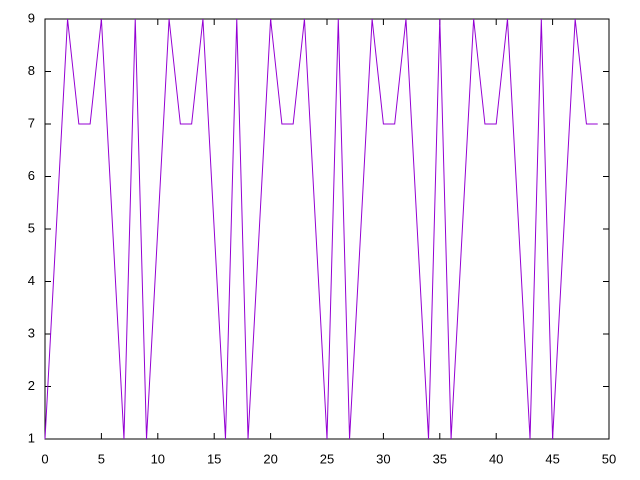  I want to click on y-tick-label: 8, so click(31, 70).